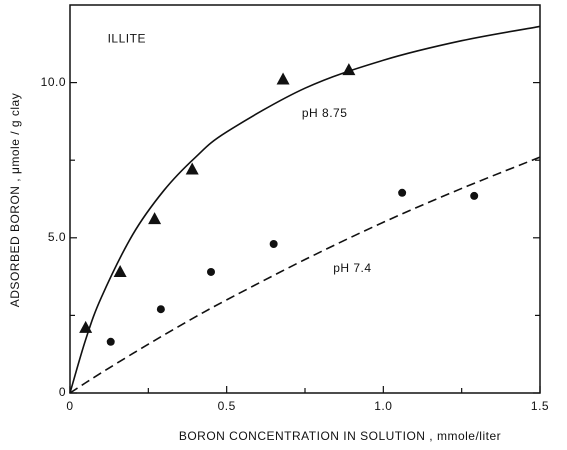 Image resolution: width=567 pixels, height=450 pixels. I want to click on y-axis-label: ADSORBED BORON , μmole / g clay, so click(15, 200).